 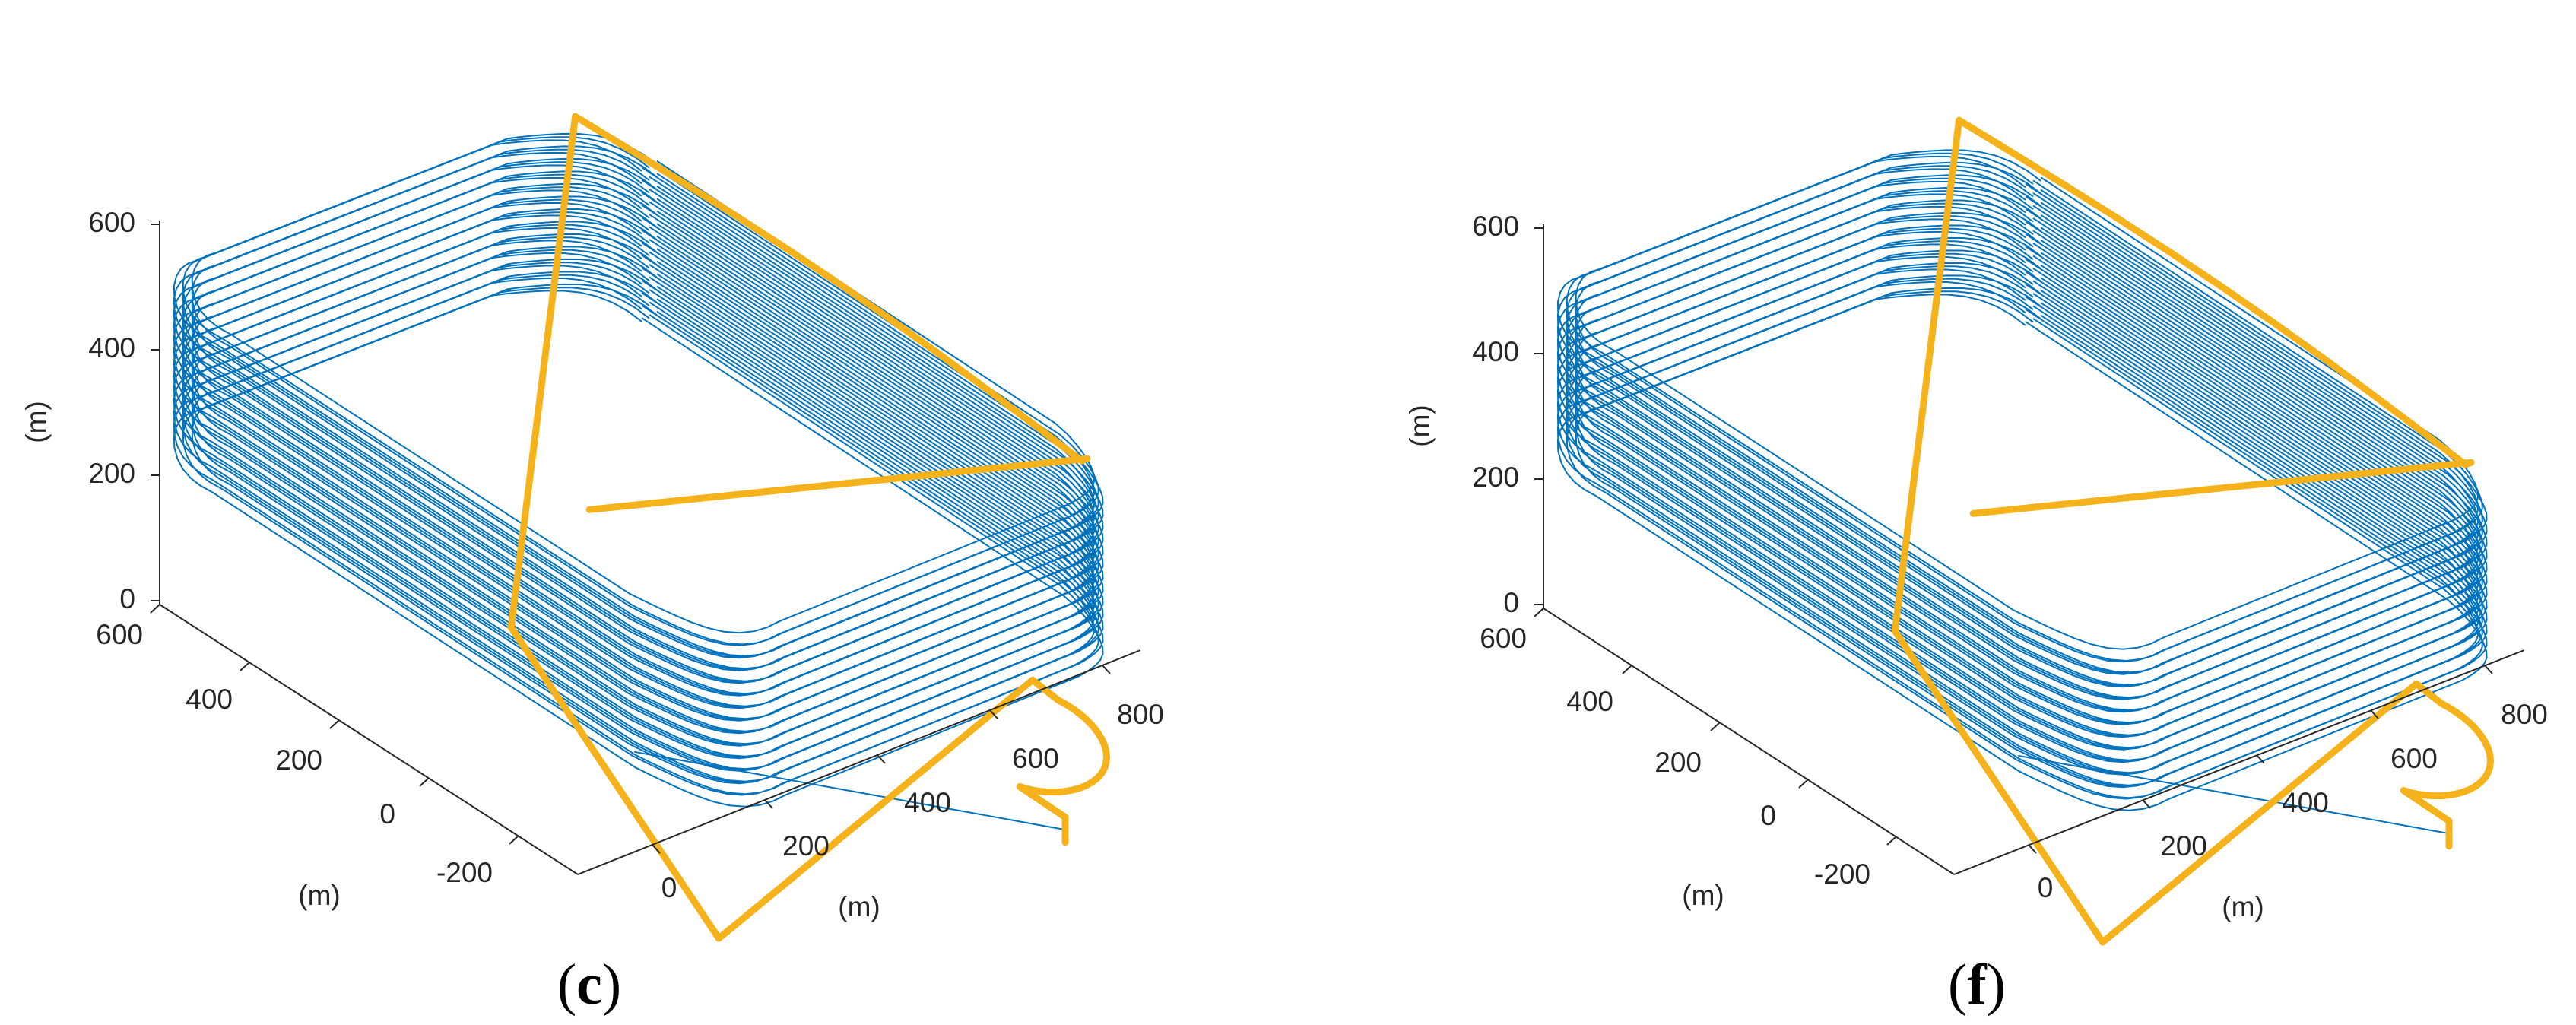 I want to click on x-tick-label: 0, so click(x=2046, y=887).